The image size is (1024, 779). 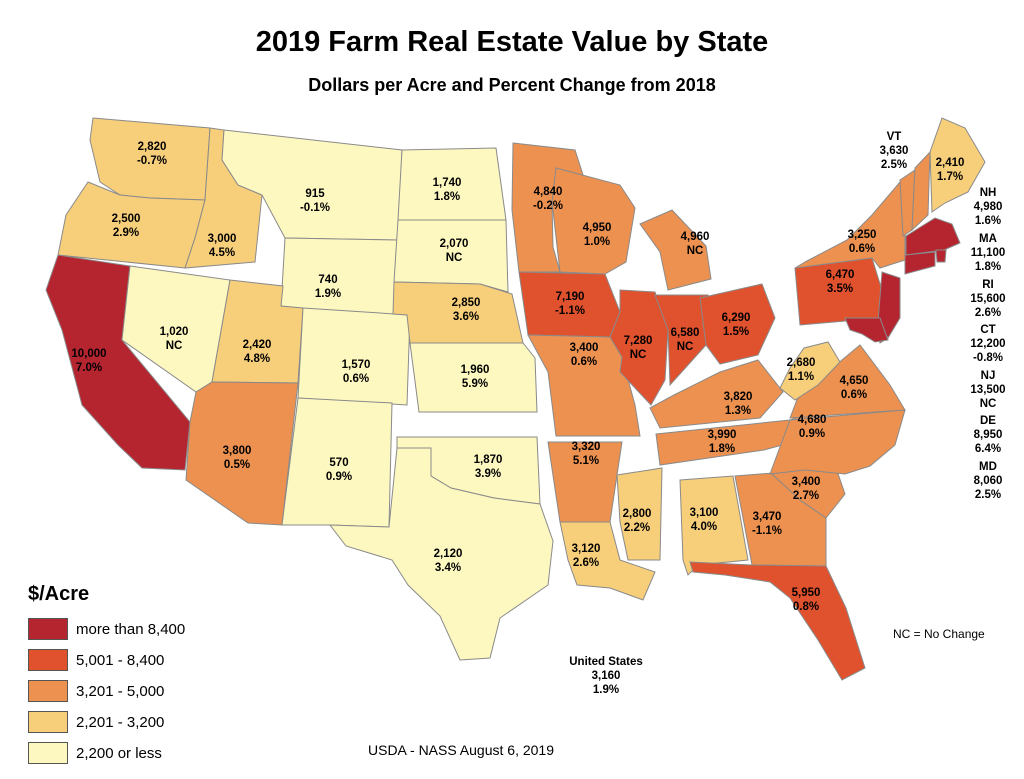 What do you see at coordinates (806, 607) in the screenshot?
I see `state-change: 0.8%` at bounding box center [806, 607].